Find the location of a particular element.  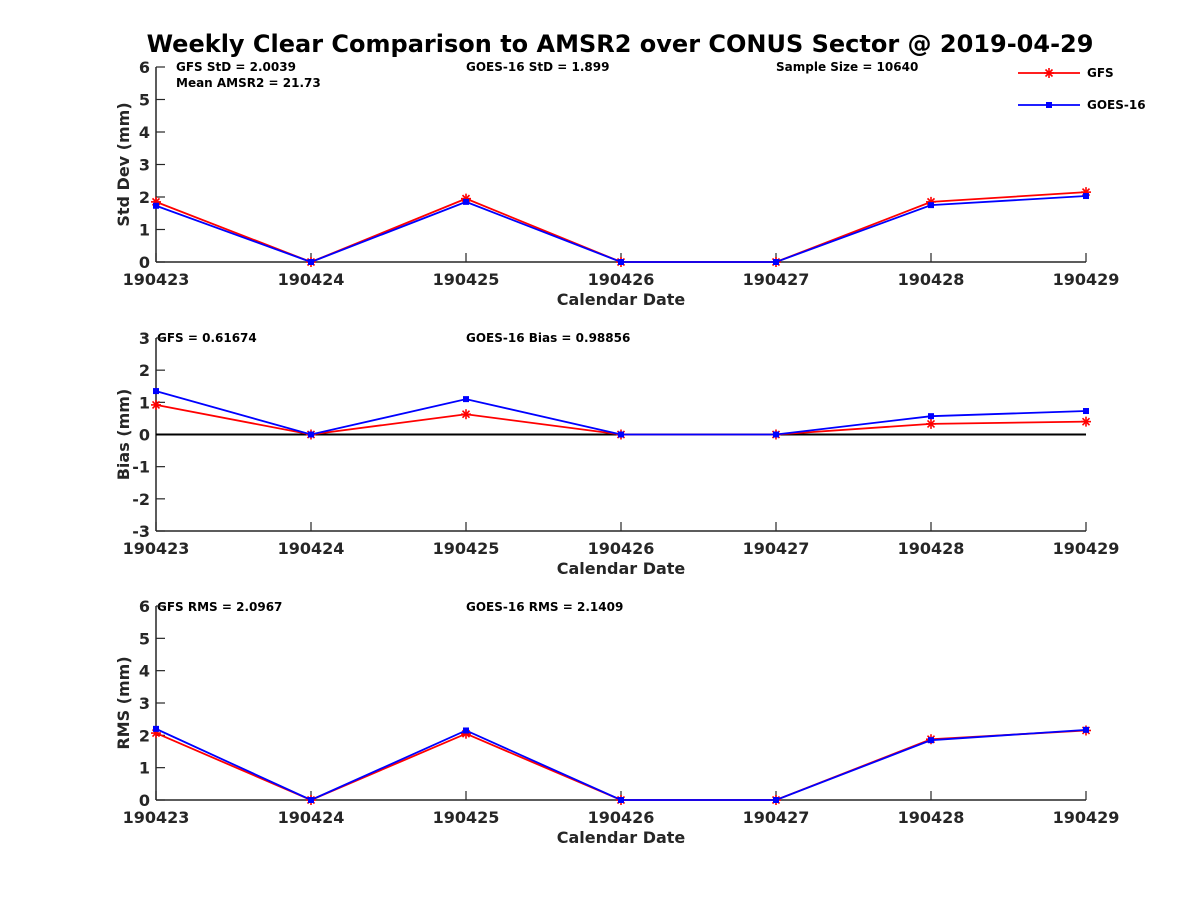

annotation-goes16-bias: GOES-16 Bias = 0.98856 is located at coordinates (548, 338).